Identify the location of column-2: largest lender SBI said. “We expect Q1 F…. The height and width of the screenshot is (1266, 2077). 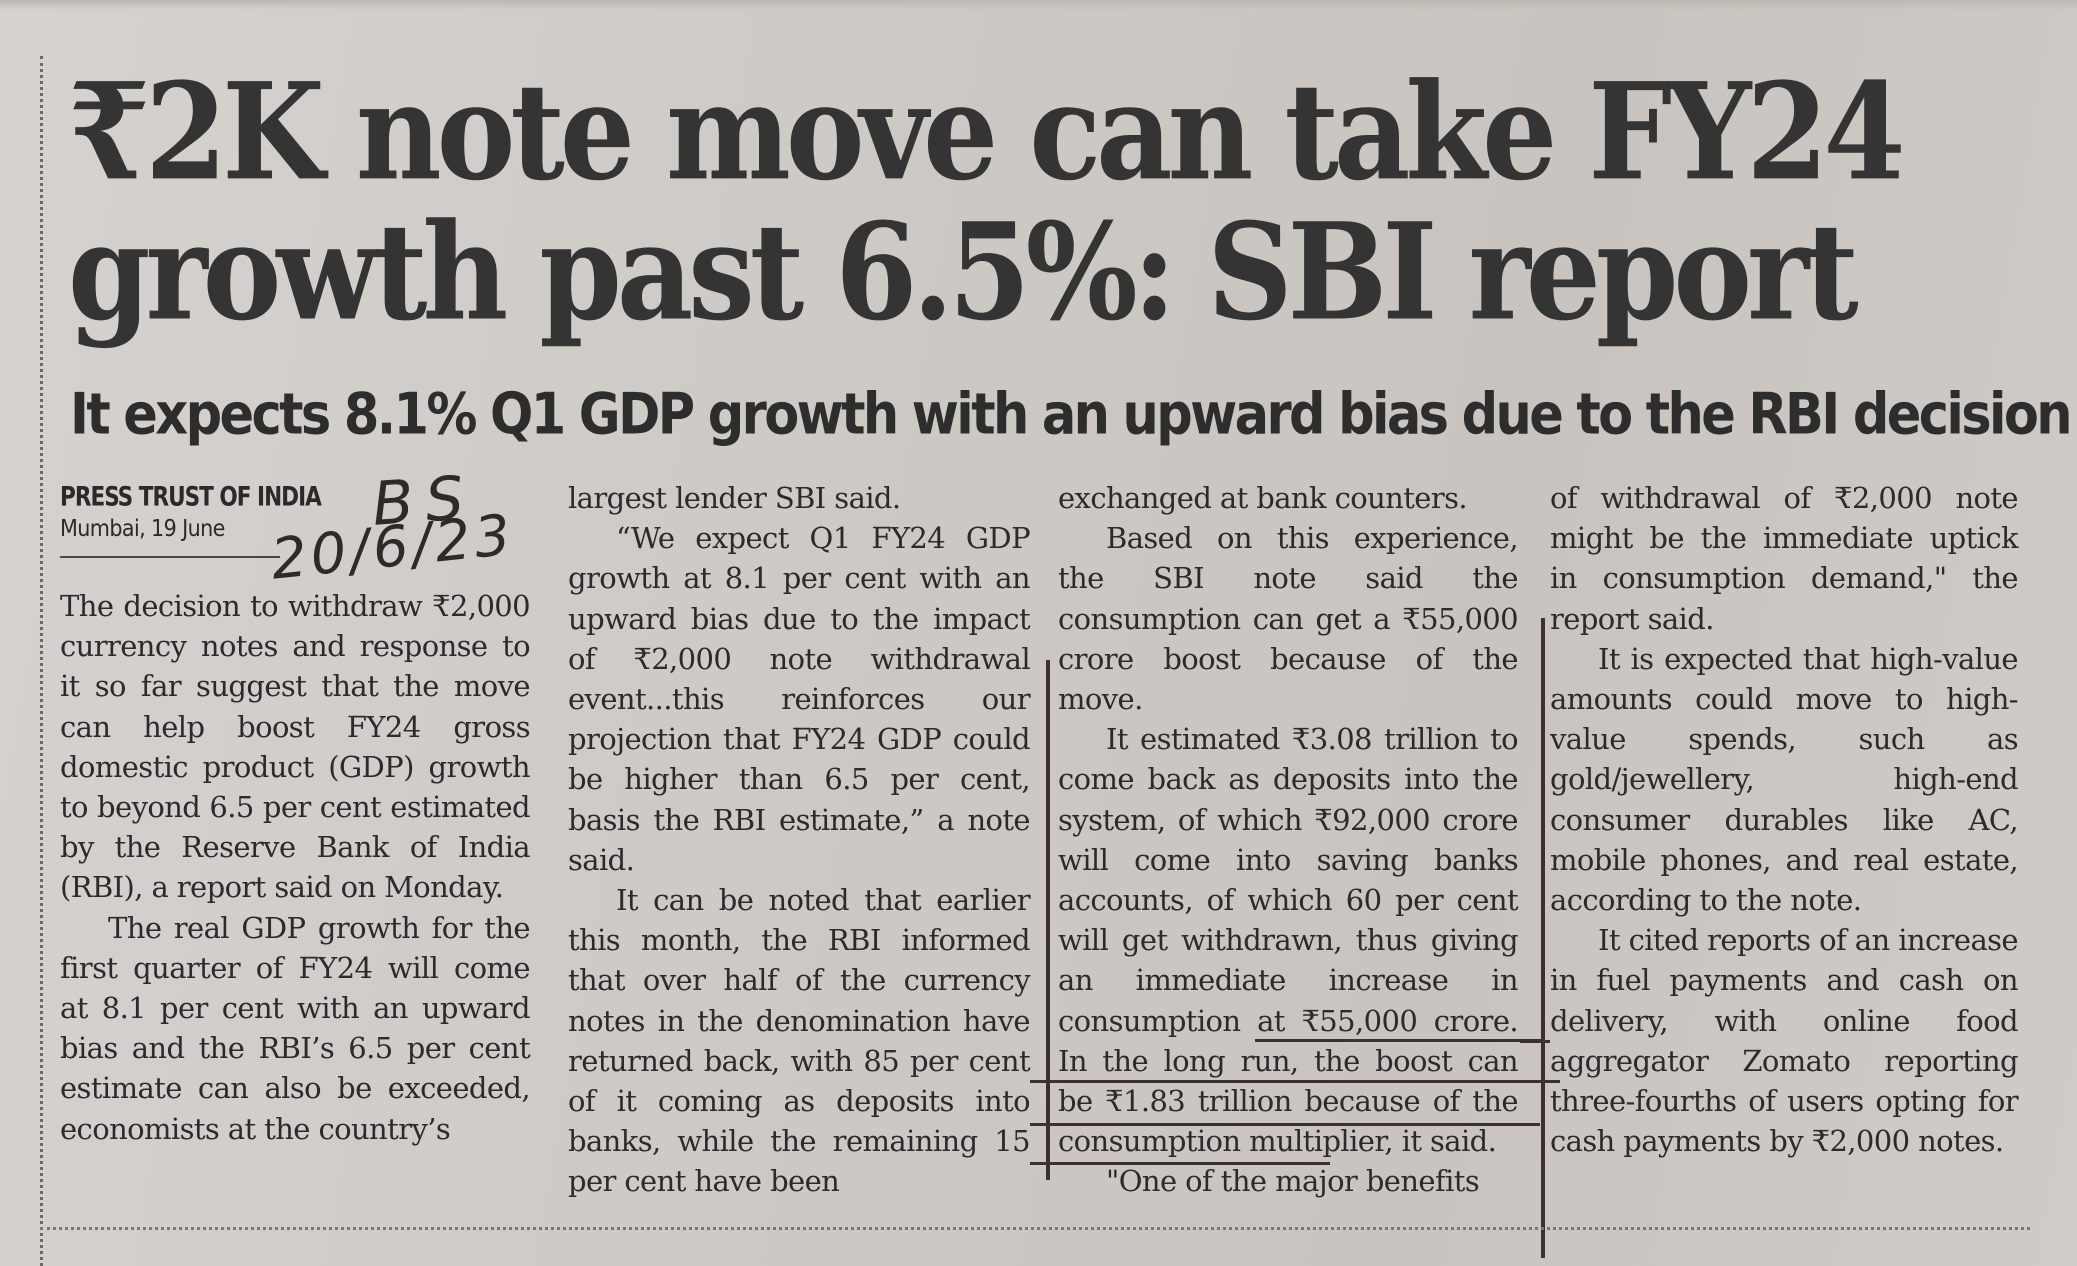
(799, 840).